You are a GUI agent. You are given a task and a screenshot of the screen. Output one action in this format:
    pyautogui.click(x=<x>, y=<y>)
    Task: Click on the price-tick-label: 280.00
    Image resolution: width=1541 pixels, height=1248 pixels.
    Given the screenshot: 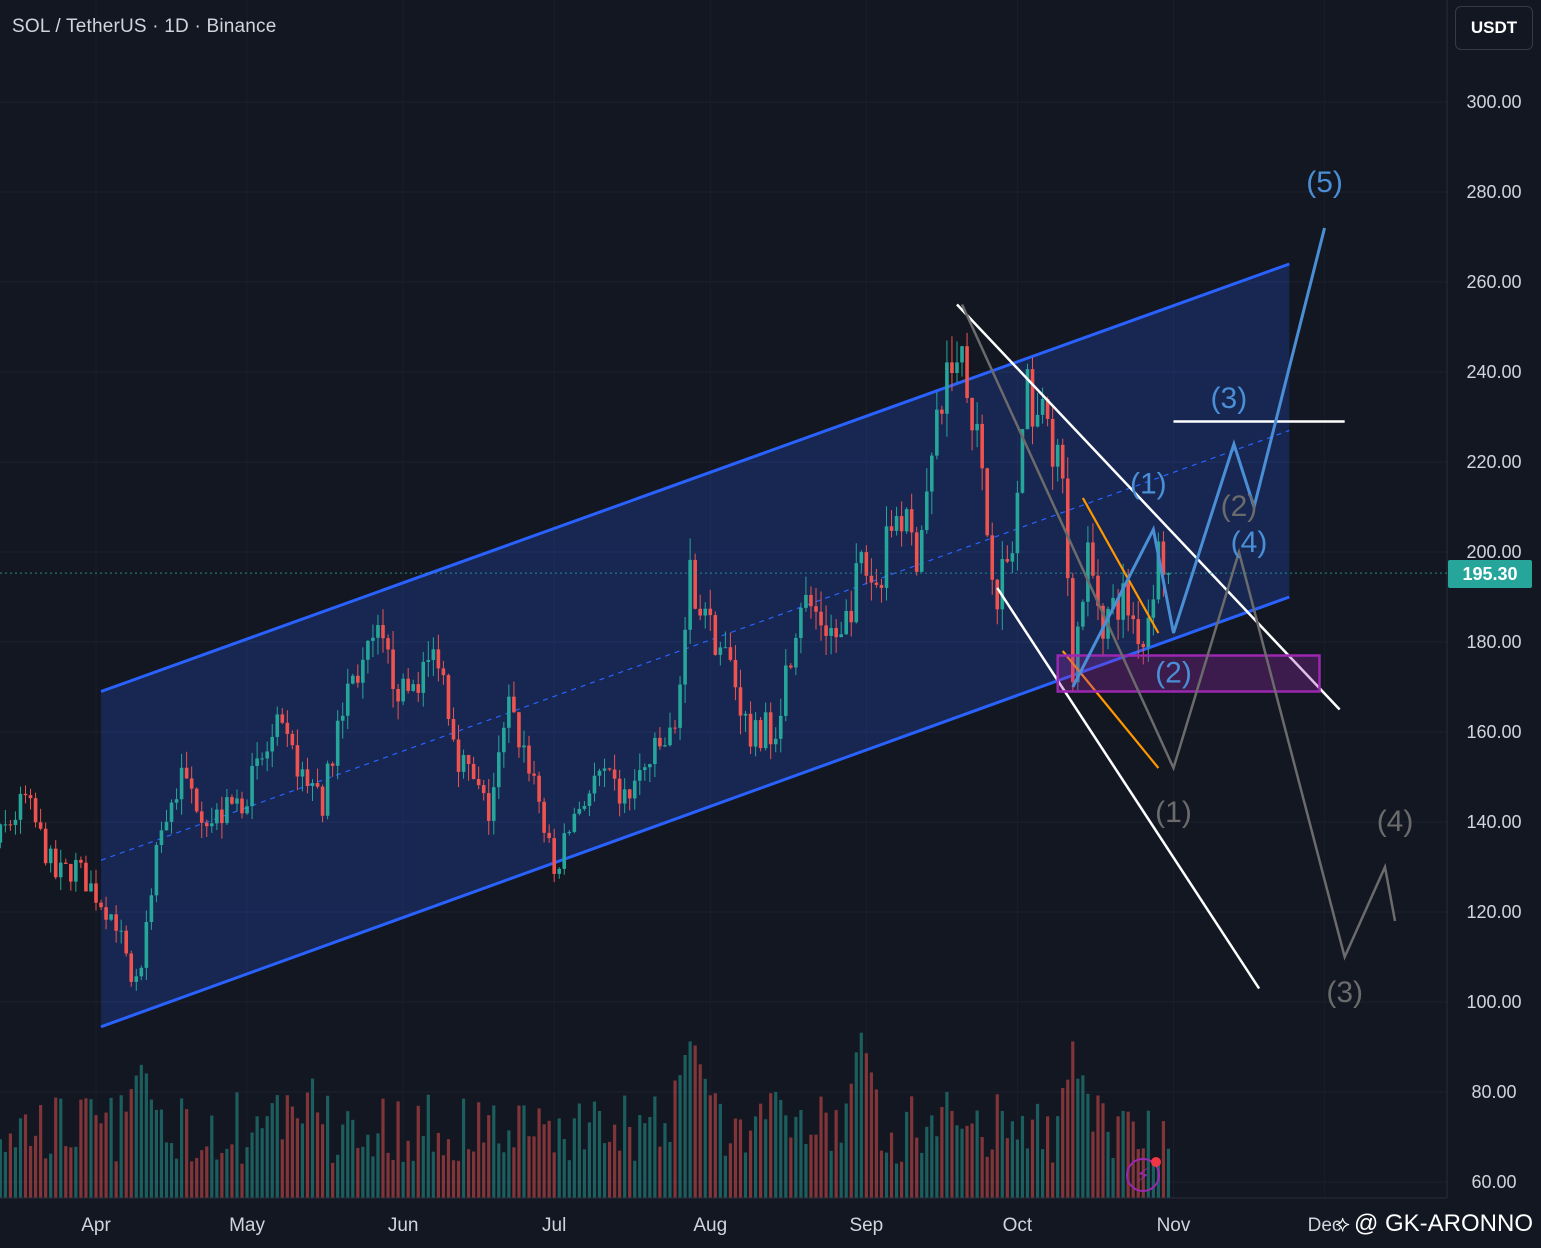 What is the action you would take?
    pyautogui.click(x=1493, y=192)
    